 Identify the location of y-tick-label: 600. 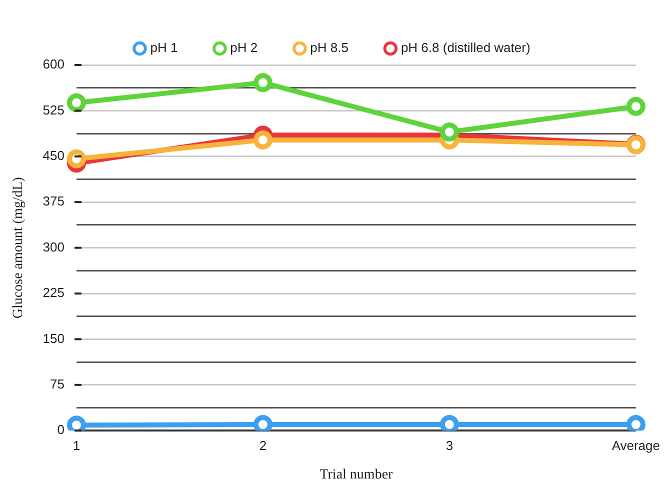
(53, 64).